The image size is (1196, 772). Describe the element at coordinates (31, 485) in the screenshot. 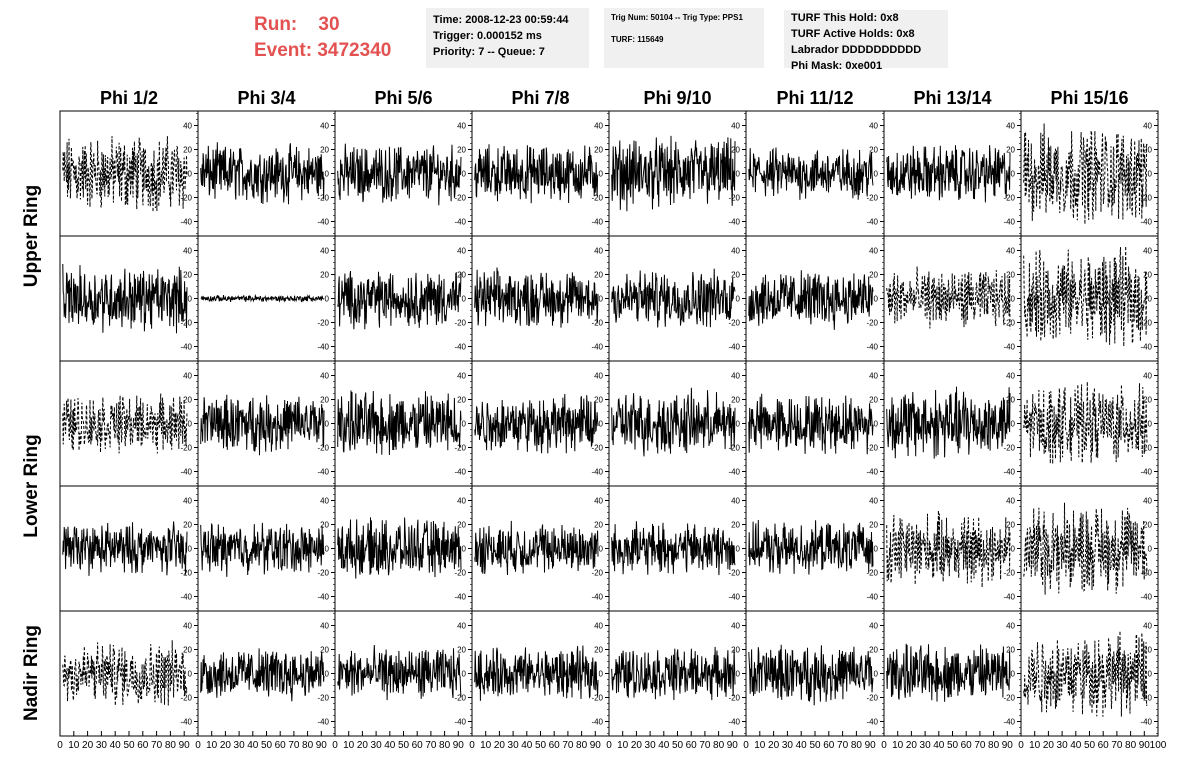

I see `row-label-2: Lower Ring` at that location.